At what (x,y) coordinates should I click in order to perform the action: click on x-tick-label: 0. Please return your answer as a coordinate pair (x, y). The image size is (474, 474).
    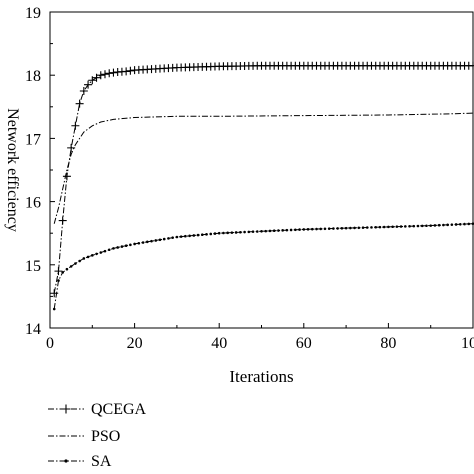
    Looking at the image, I should click on (50, 343).